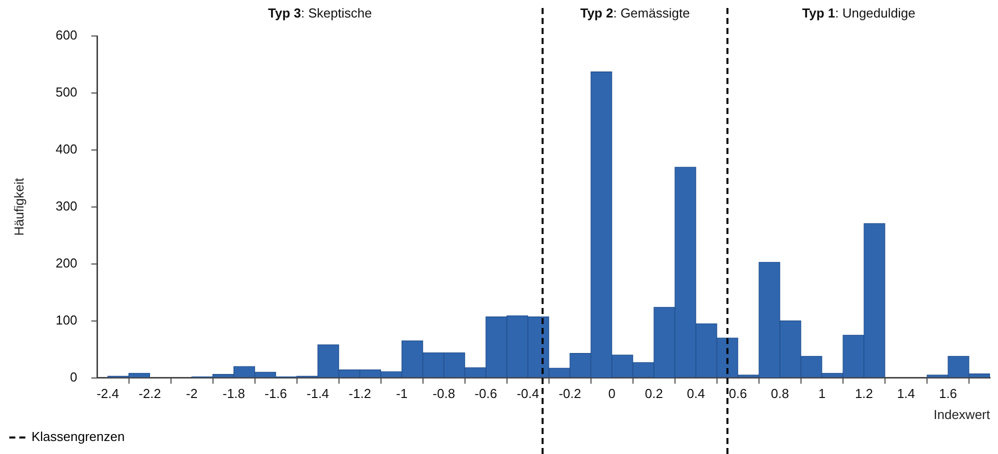 This screenshot has height=454, width=998. What do you see at coordinates (276, 394) in the screenshot?
I see `x-tick-label: -1.6` at bounding box center [276, 394].